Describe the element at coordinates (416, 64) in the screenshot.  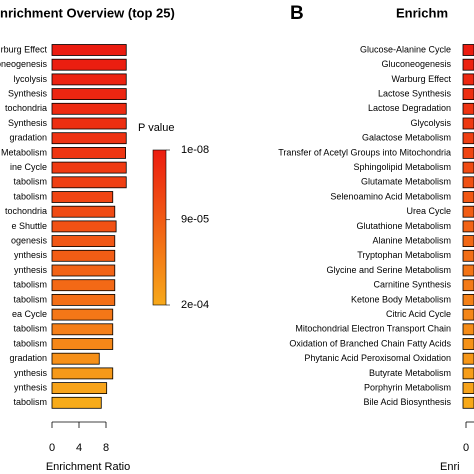
I see `y-tick-label: Gluconeogenesis` at that location.